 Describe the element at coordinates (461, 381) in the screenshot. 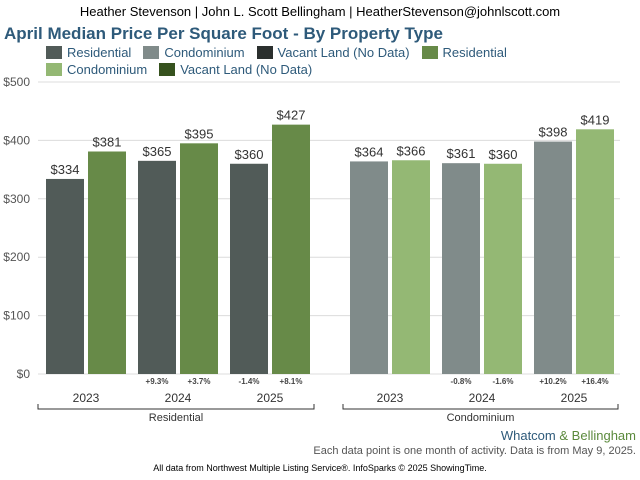

I see `change-label: -0.8%` at that location.